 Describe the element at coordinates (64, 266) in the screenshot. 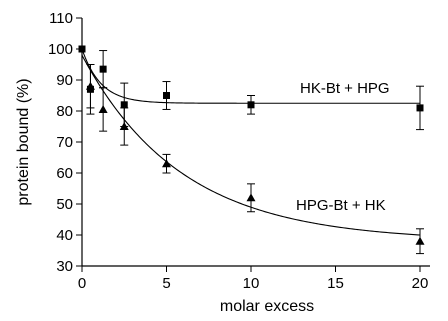

I see `y-tick-label: 30` at that location.